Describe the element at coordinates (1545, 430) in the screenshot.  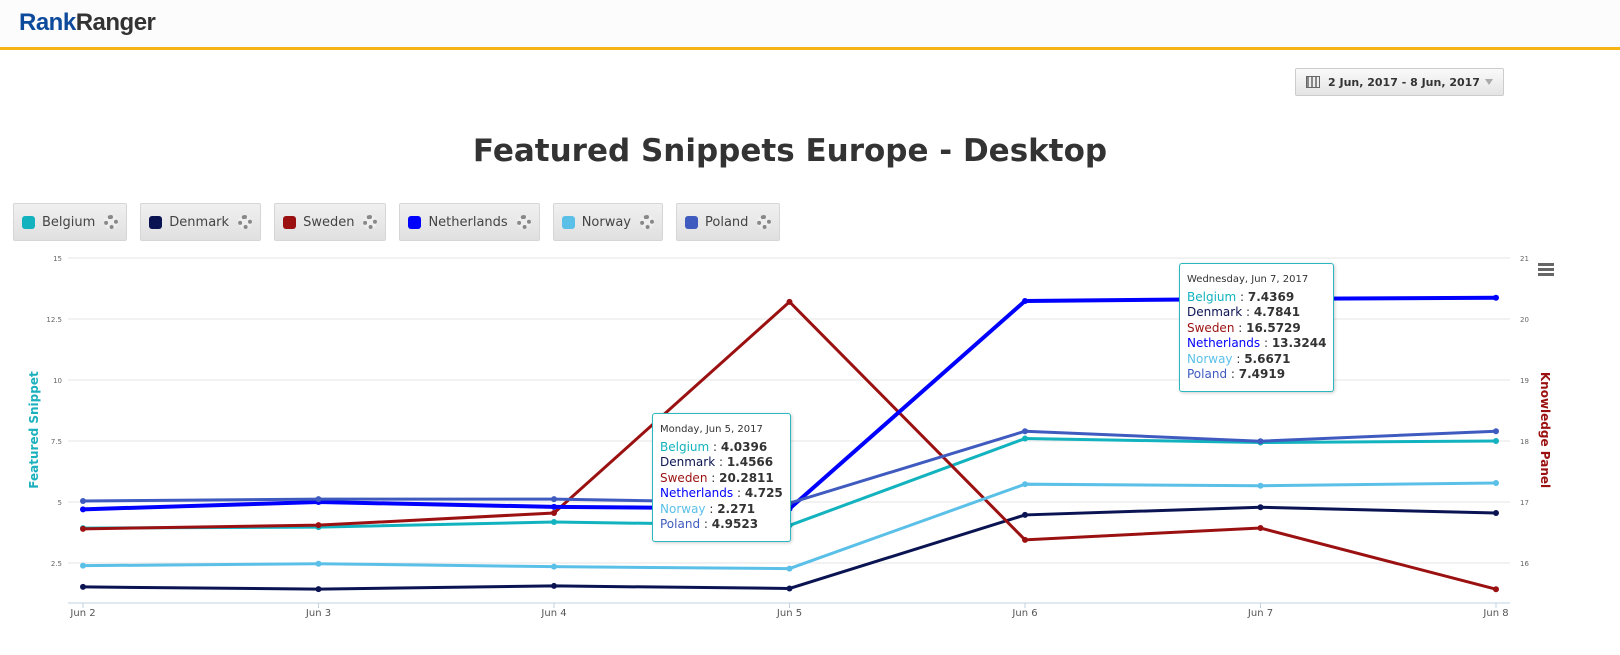
I see `y-right-axis-title: Knowledge Panel` at that location.